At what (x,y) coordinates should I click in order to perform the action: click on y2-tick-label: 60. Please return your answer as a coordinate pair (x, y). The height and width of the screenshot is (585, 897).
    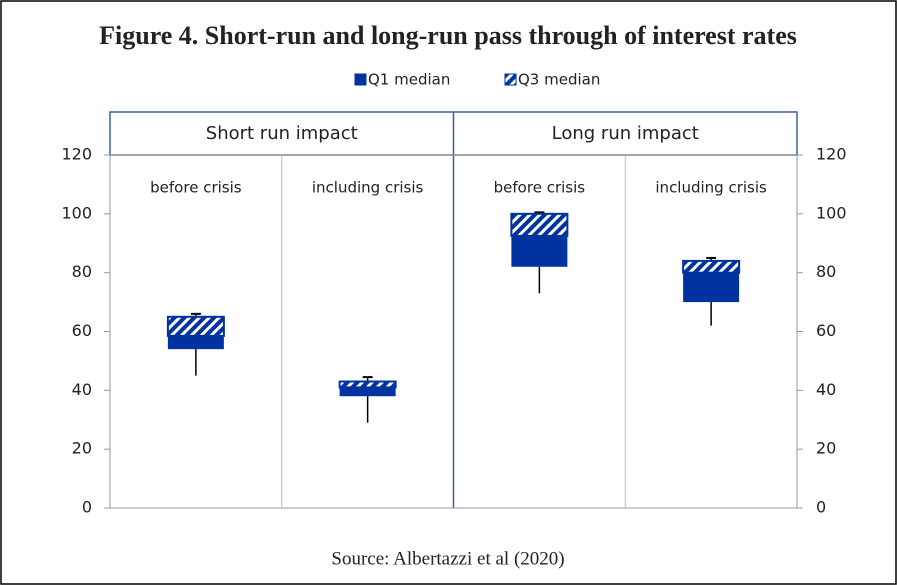
    Looking at the image, I should click on (826, 330).